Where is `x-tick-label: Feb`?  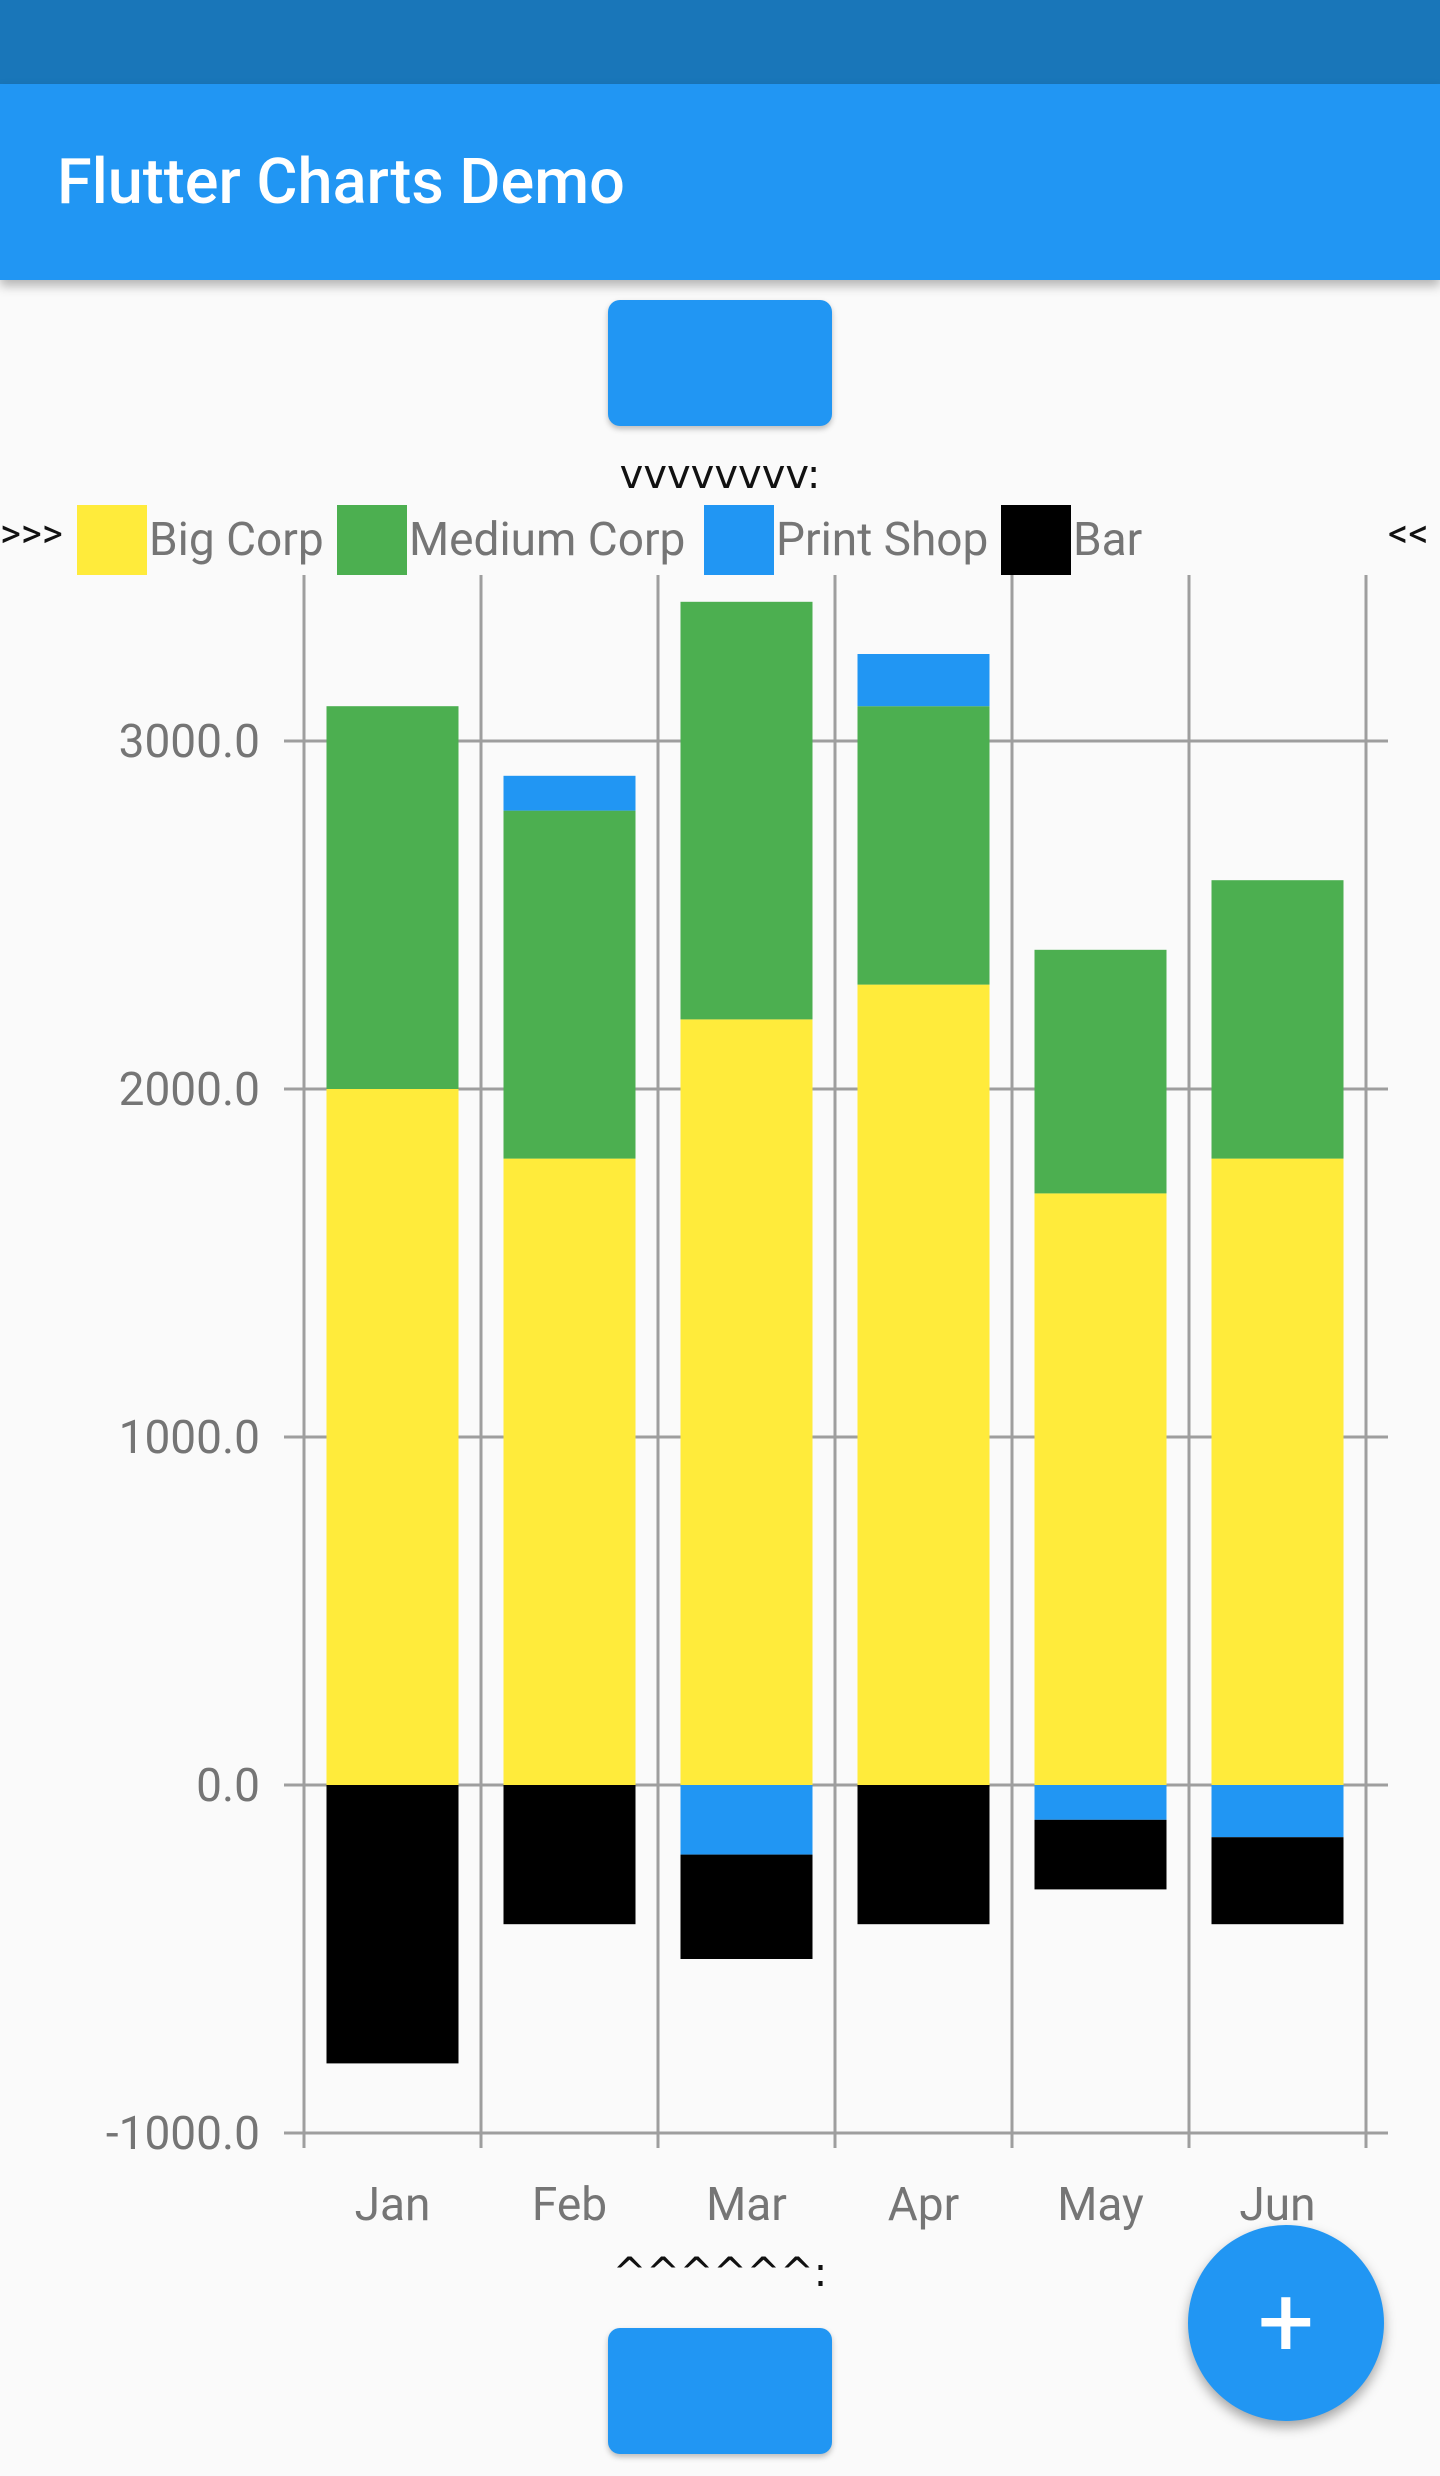 x-tick-label: Feb is located at coordinates (569, 2205).